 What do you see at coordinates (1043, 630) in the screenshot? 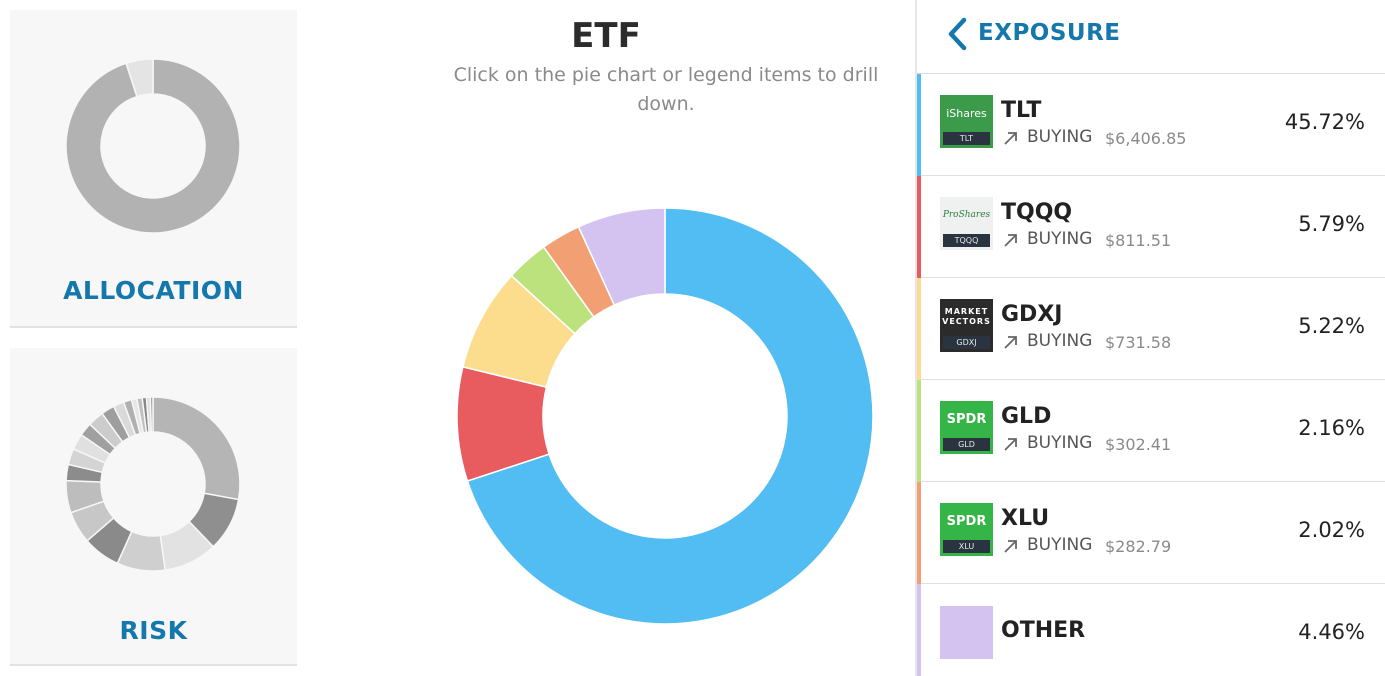
I see `other-label: OTHER` at bounding box center [1043, 630].